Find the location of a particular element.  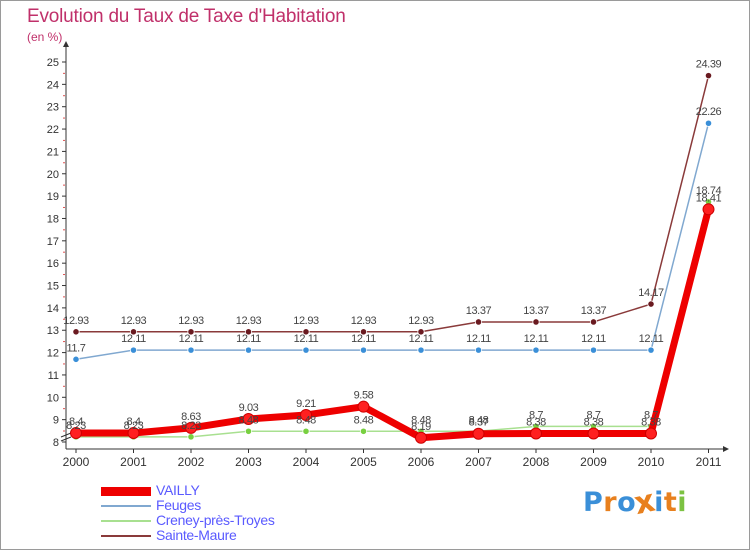

legend-label-vailly: VAILLY is located at coordinates (178, 490).